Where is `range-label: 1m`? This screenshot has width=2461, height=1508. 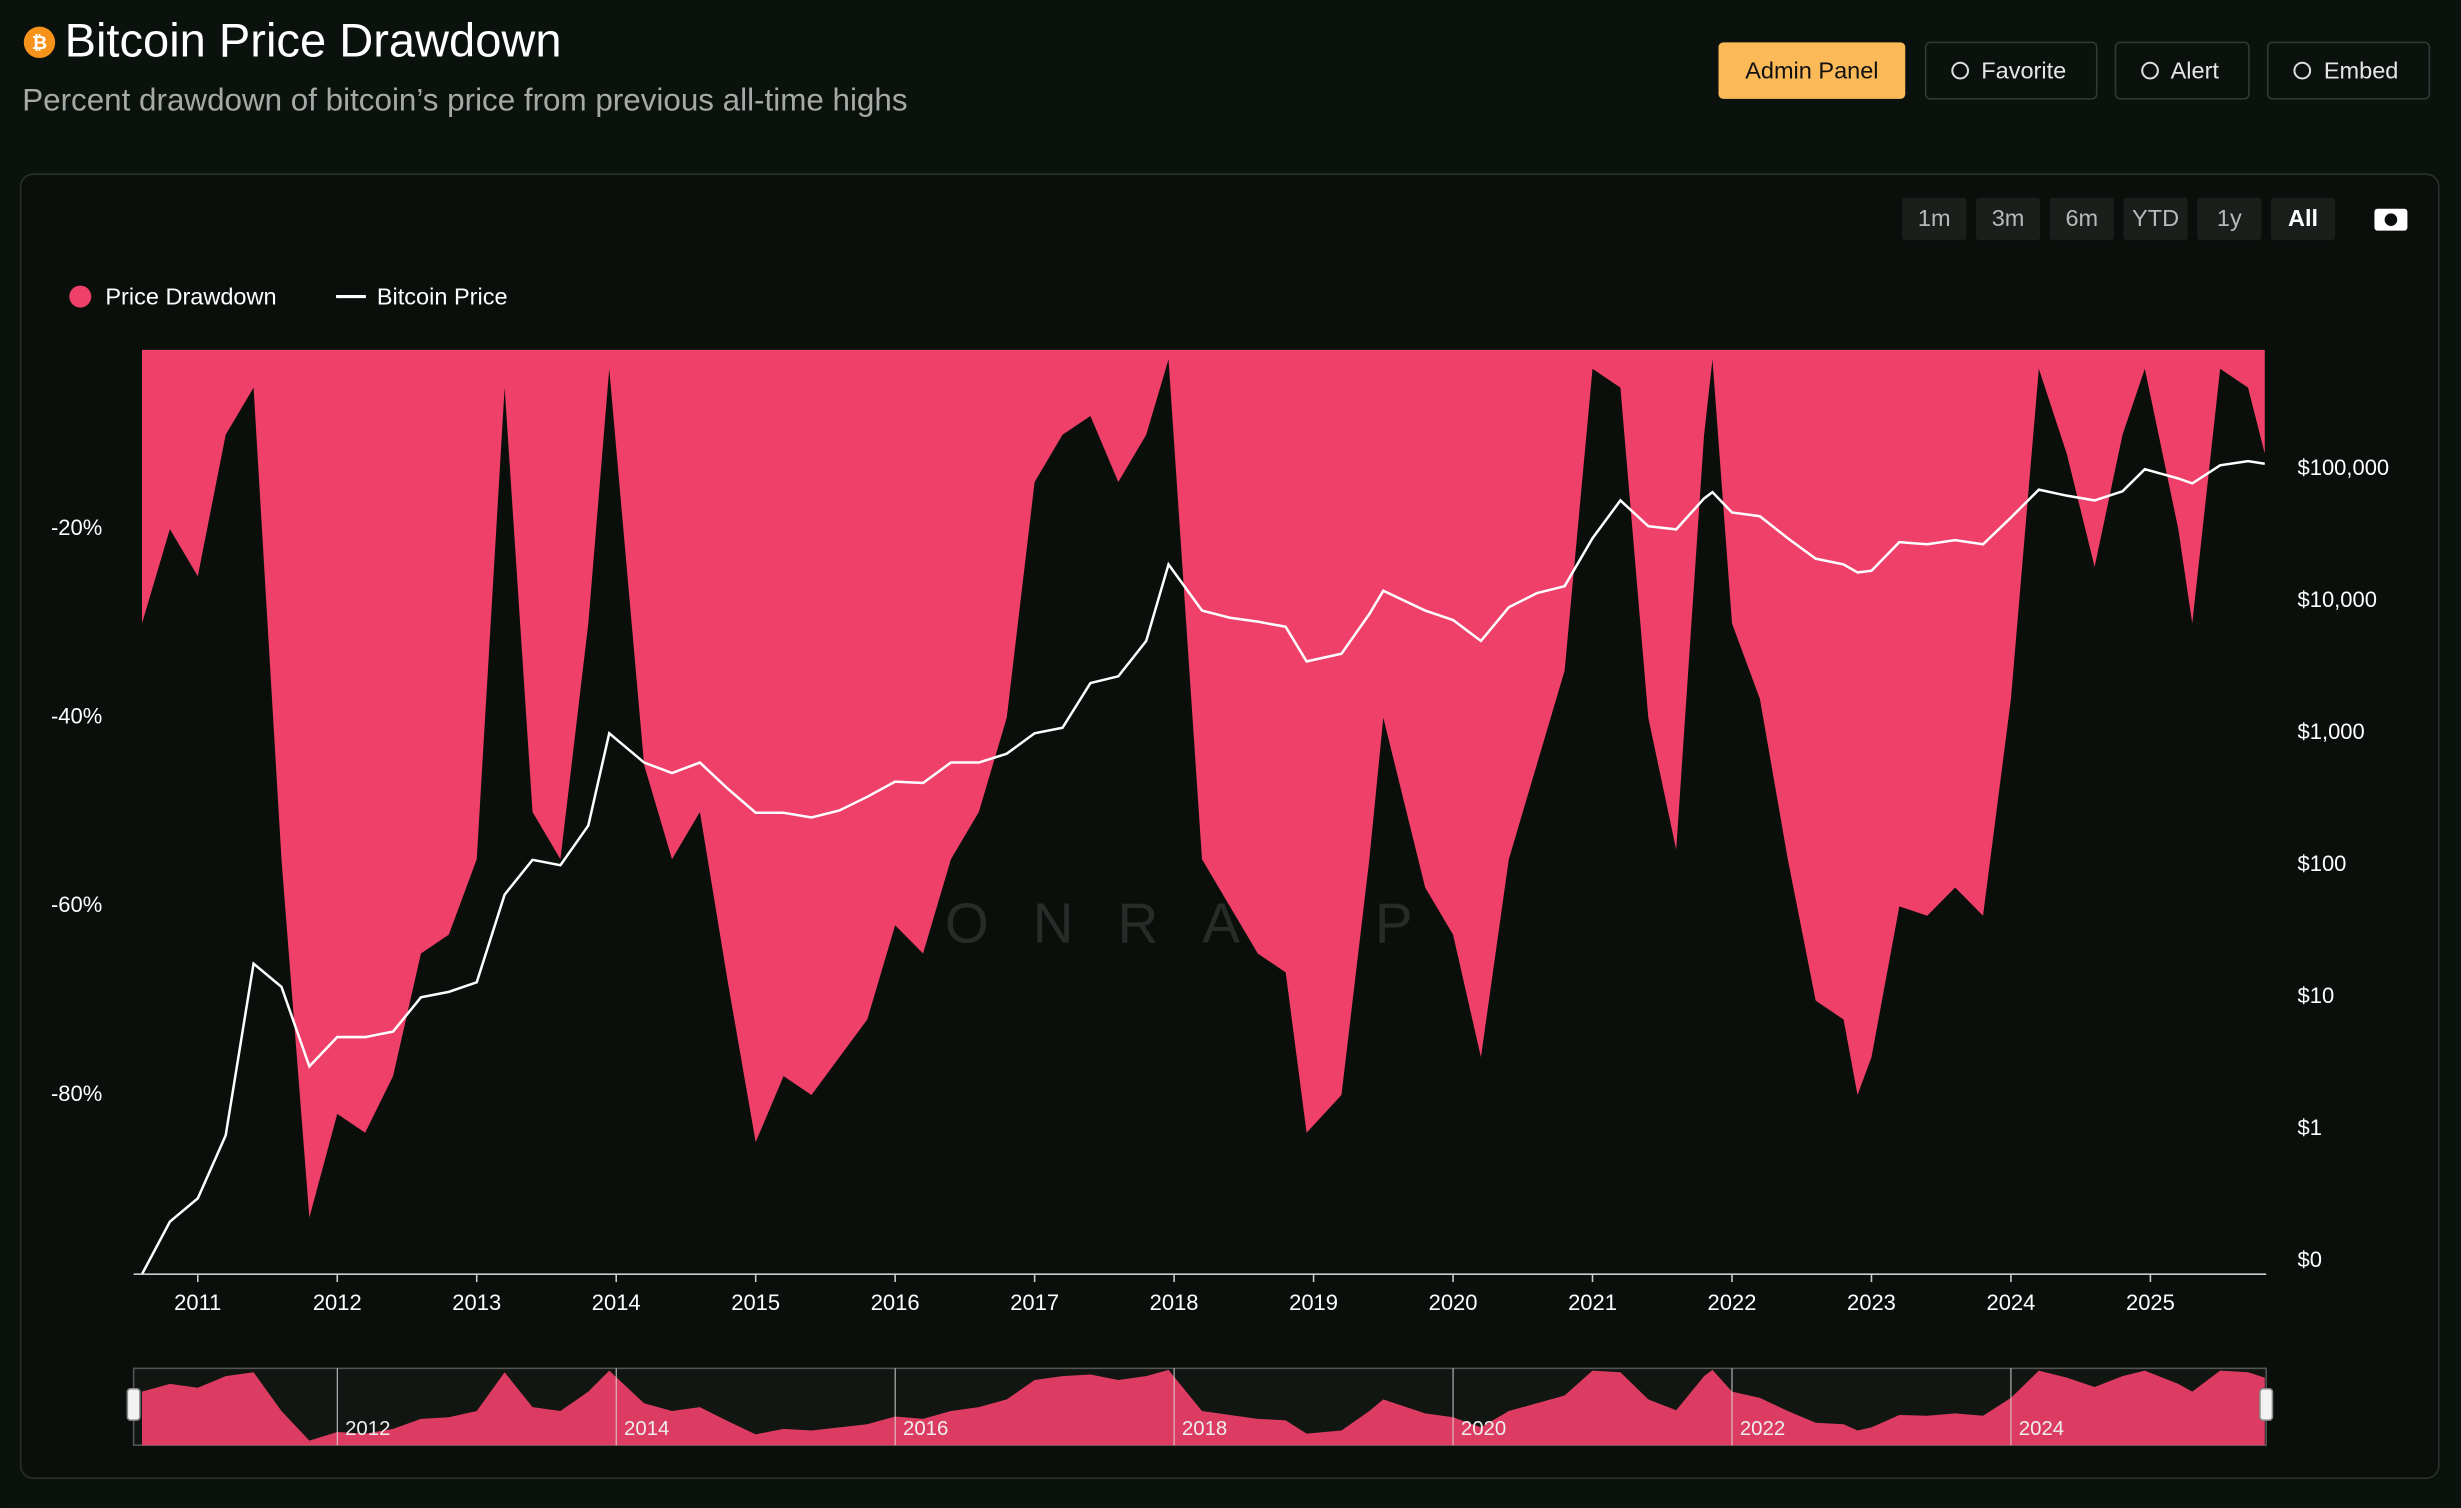 range-label: 1m is located at coordinates (1934, 218).